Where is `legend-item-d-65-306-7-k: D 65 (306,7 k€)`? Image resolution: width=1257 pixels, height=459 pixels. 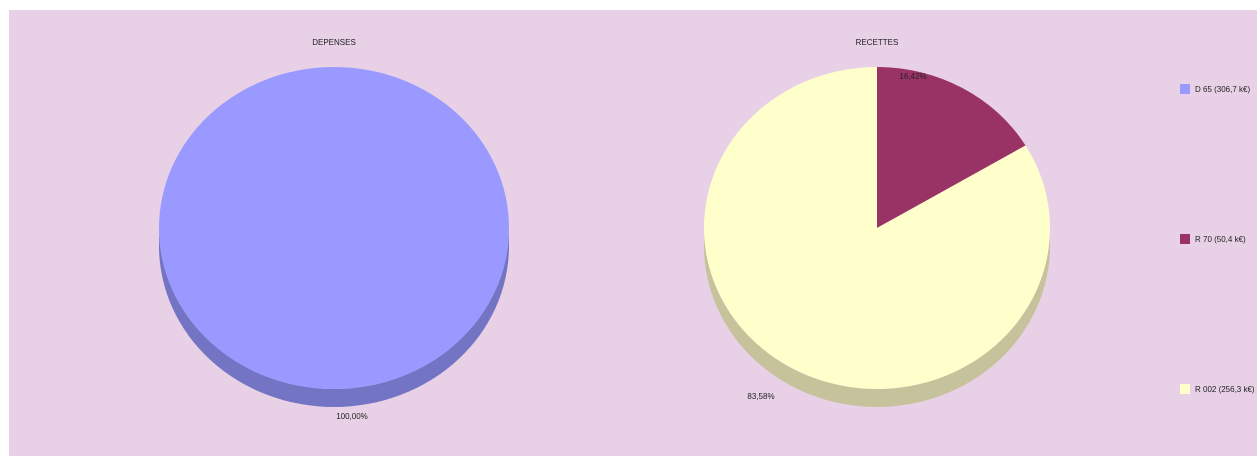
legend-item-d-65-306-7-k: D 65 (306,7 k€) is located at coordinates (1215, 89).